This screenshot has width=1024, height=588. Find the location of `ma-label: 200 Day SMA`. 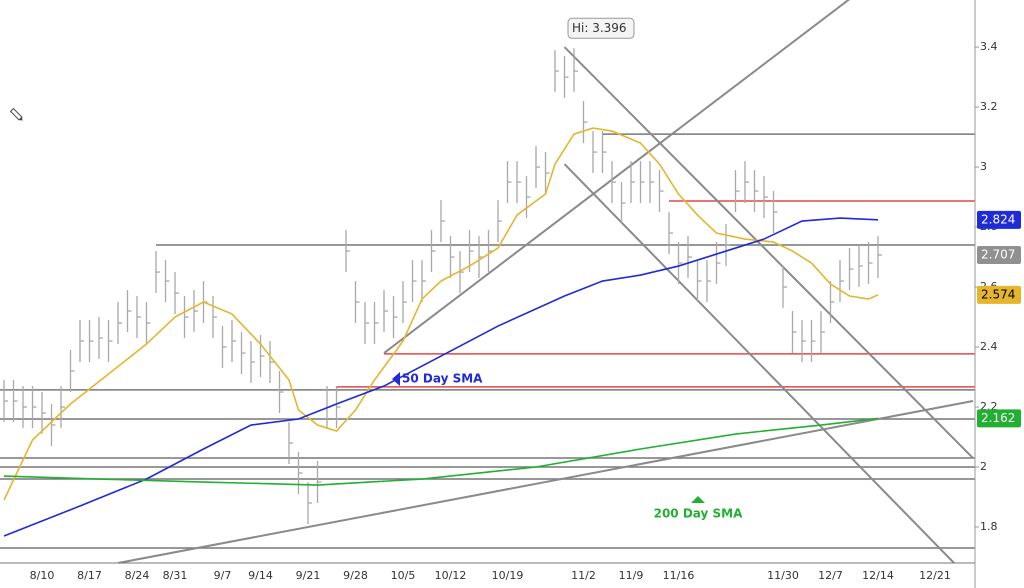

ma-label: 200 Day SMA is located at coordinates (699, 514).